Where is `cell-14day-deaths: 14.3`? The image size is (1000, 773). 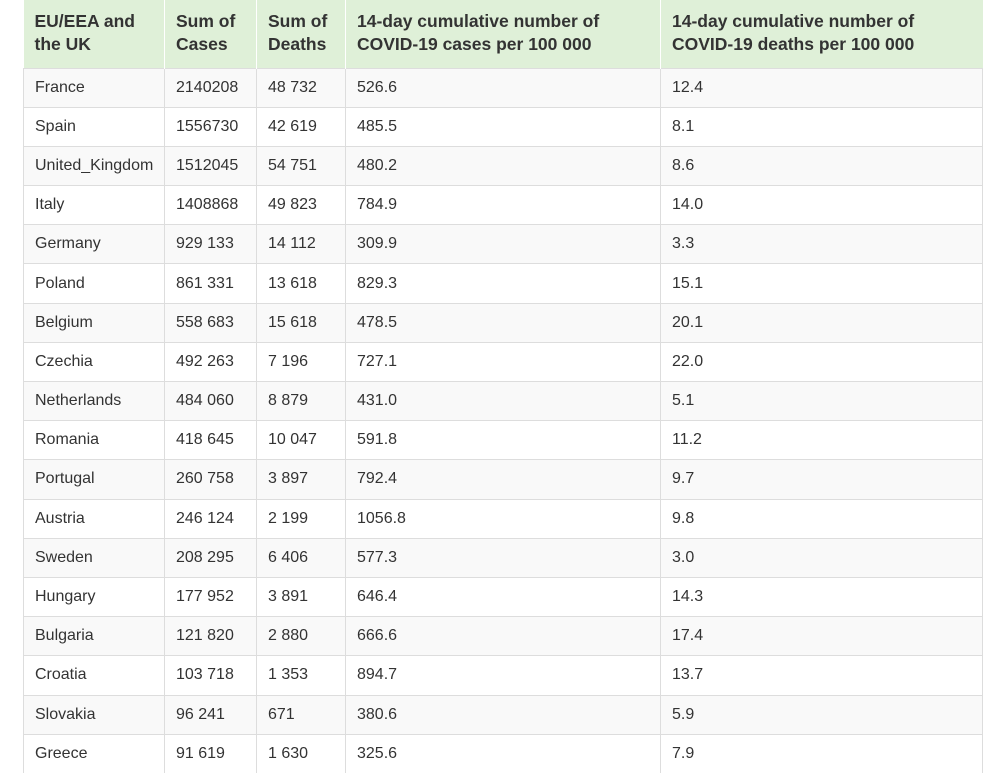 cell-14day-deaths: 14.3 is located at coordinates (821, 596).